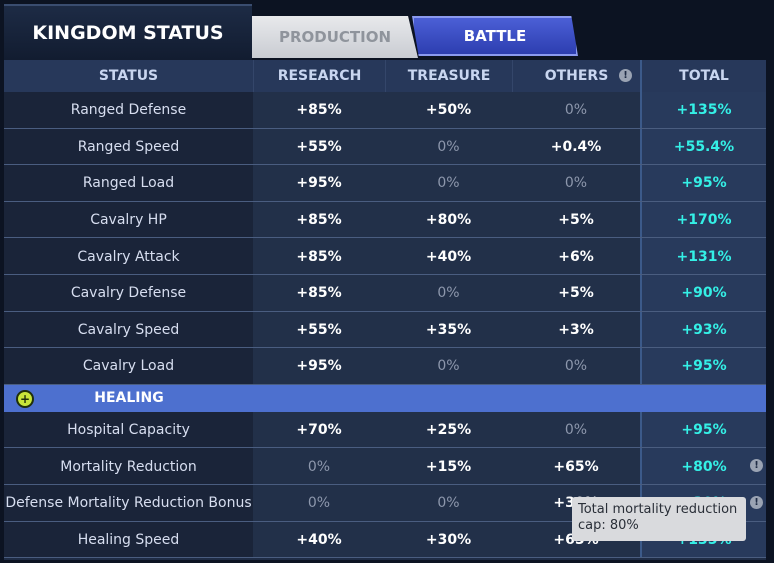 The image size is (774, 563). What do you see at coordinates (703, 110) in the screenshot?
I see `status-value: +135%` at bounding box center [703, 110].